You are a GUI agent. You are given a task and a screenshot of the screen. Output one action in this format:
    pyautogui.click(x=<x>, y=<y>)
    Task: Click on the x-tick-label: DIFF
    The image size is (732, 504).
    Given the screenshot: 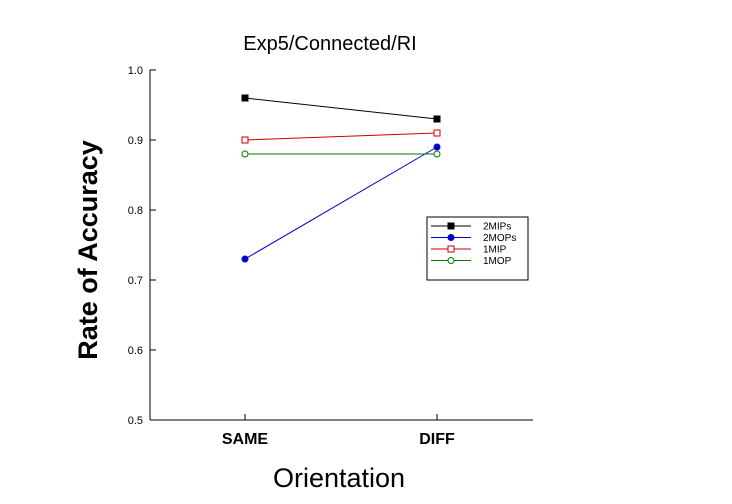 What is the action you would take?
    pyautogui.click(x=437, y=439)
    